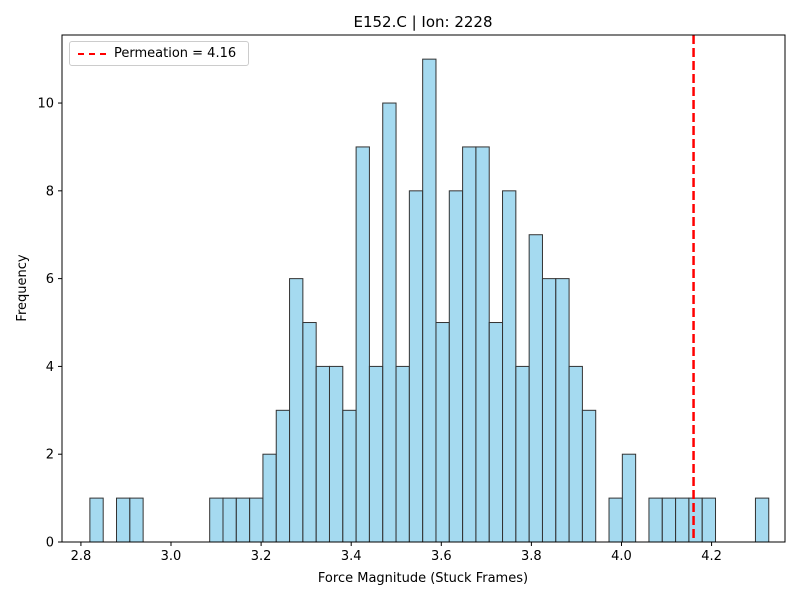  What do you see at coordinates (45, 104) in the screenshot?
I see `y-tick-label: 10` at bounding box center [45, 104].